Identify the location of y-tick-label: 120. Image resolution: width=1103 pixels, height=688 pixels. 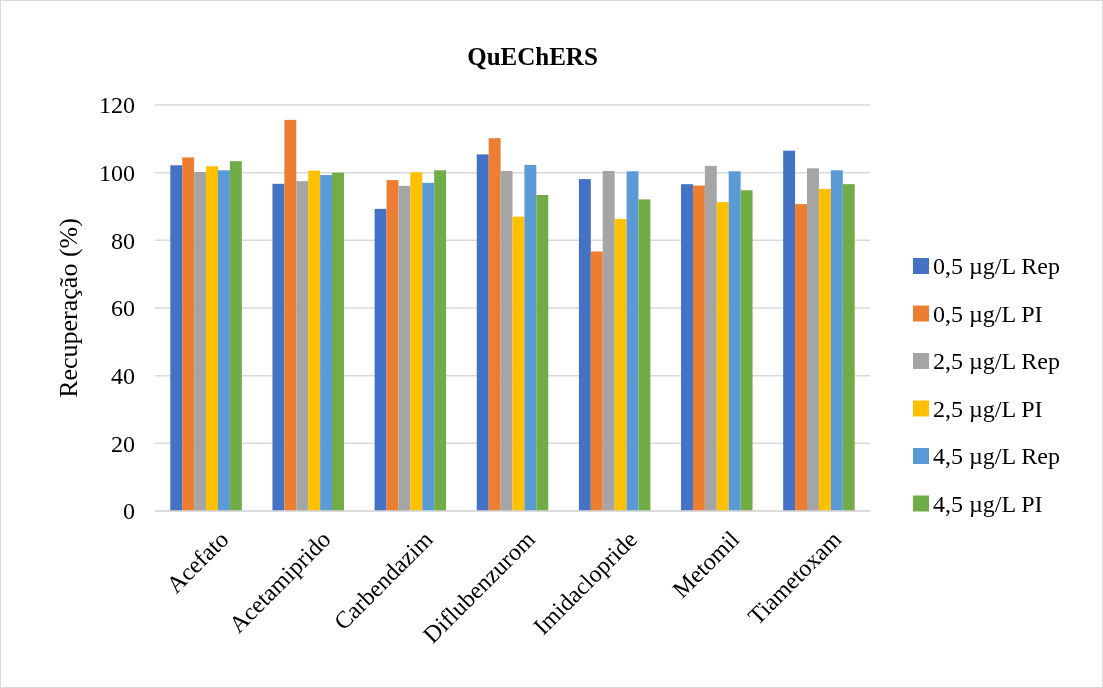
(117, 105).